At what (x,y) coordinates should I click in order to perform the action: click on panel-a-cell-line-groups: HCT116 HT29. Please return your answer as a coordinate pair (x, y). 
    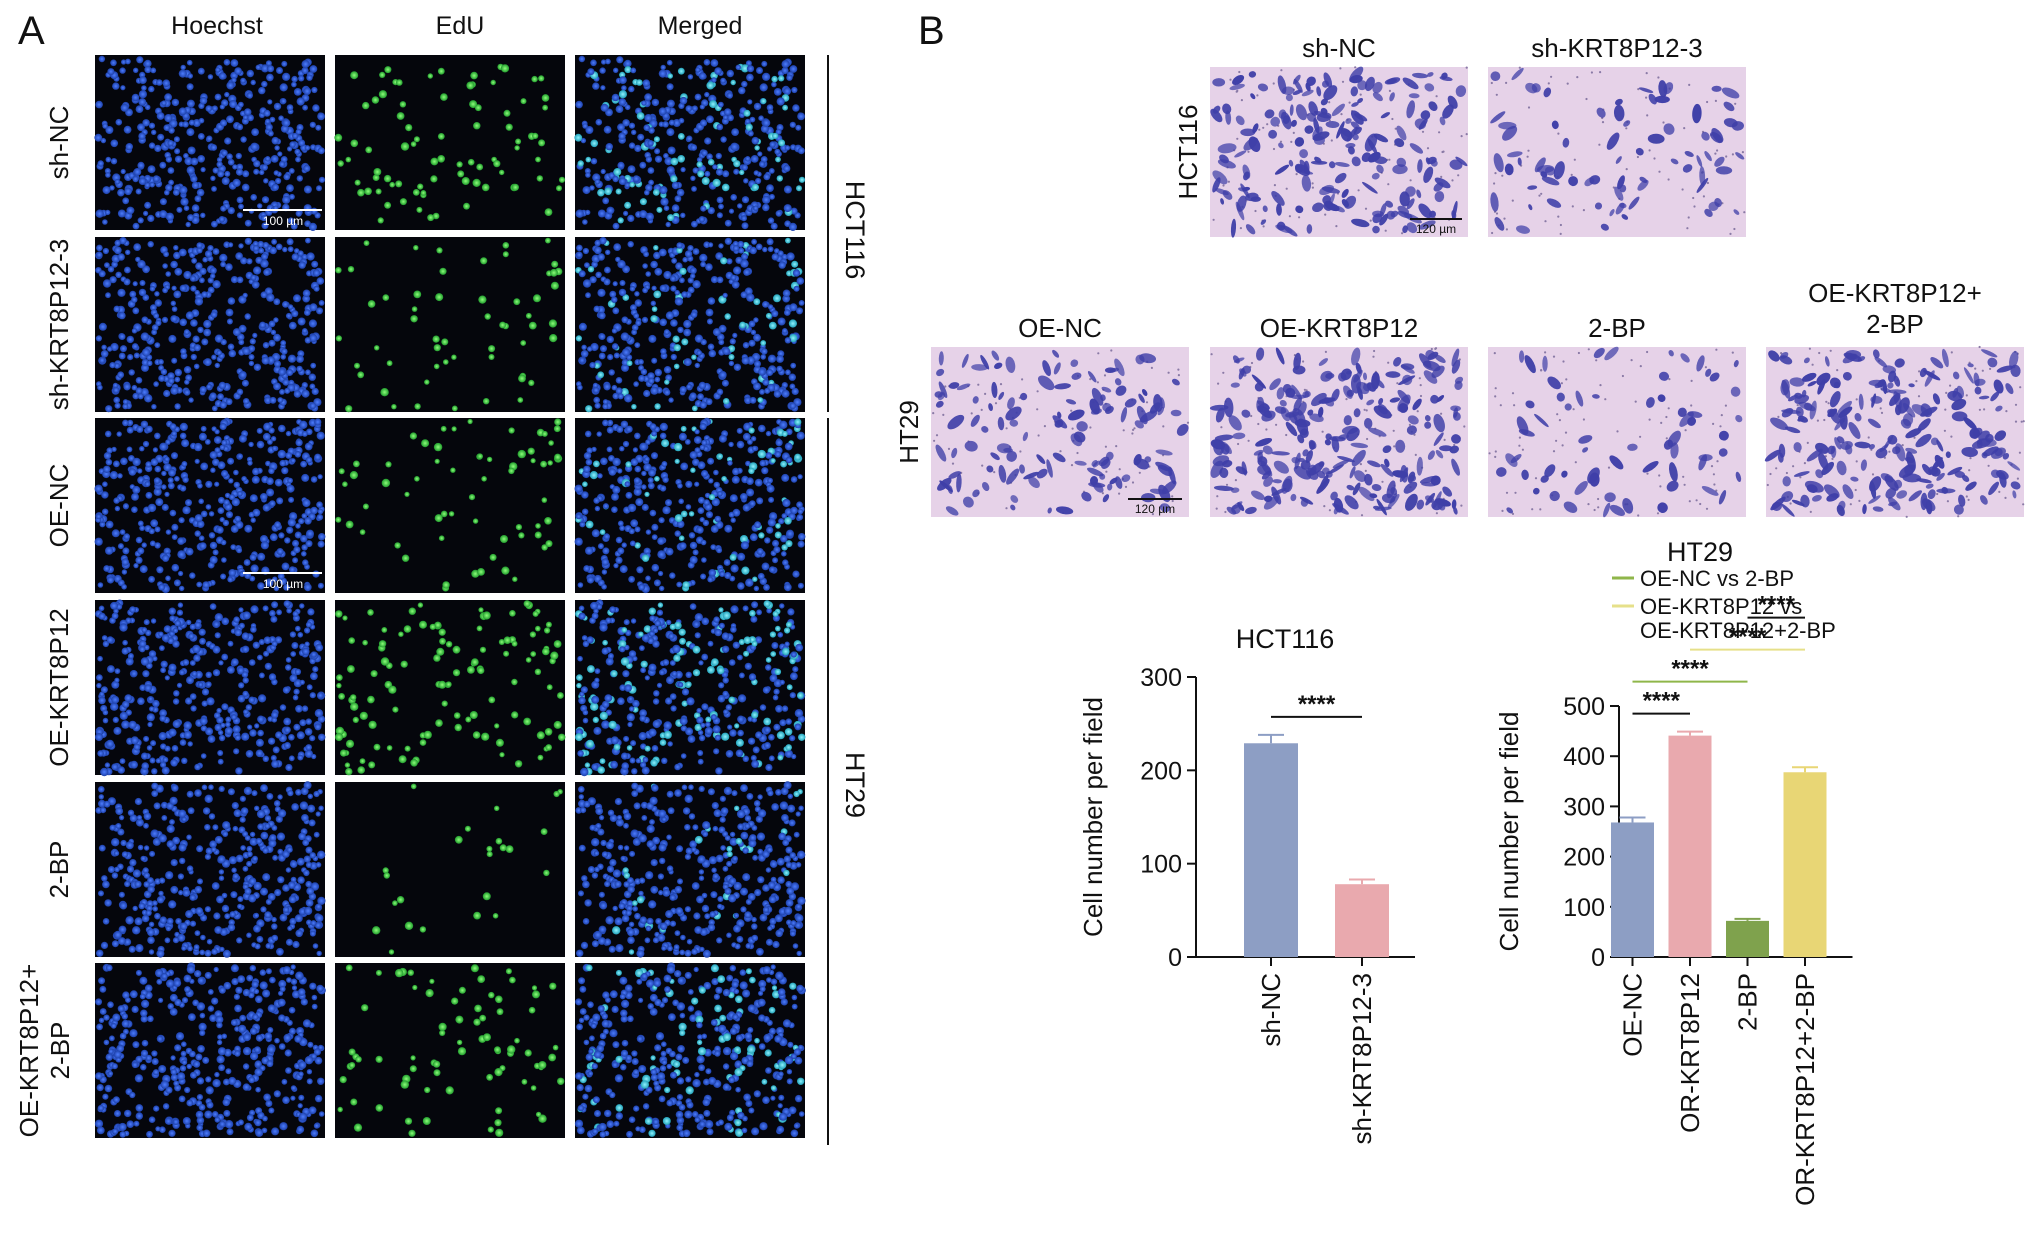
    Looking at the image, I should click on (848, 600).